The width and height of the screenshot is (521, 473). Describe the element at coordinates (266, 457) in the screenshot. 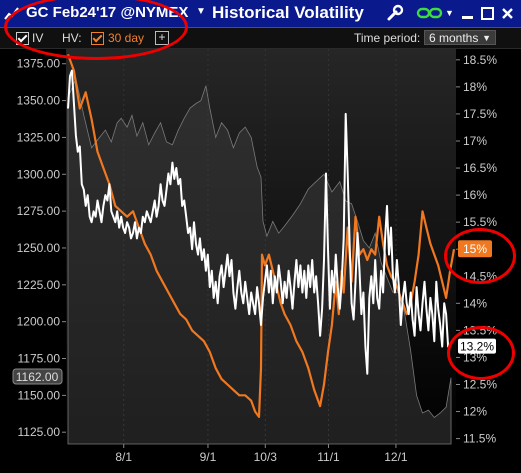

I see `x-axis-tick-label: 10/3` at that location.